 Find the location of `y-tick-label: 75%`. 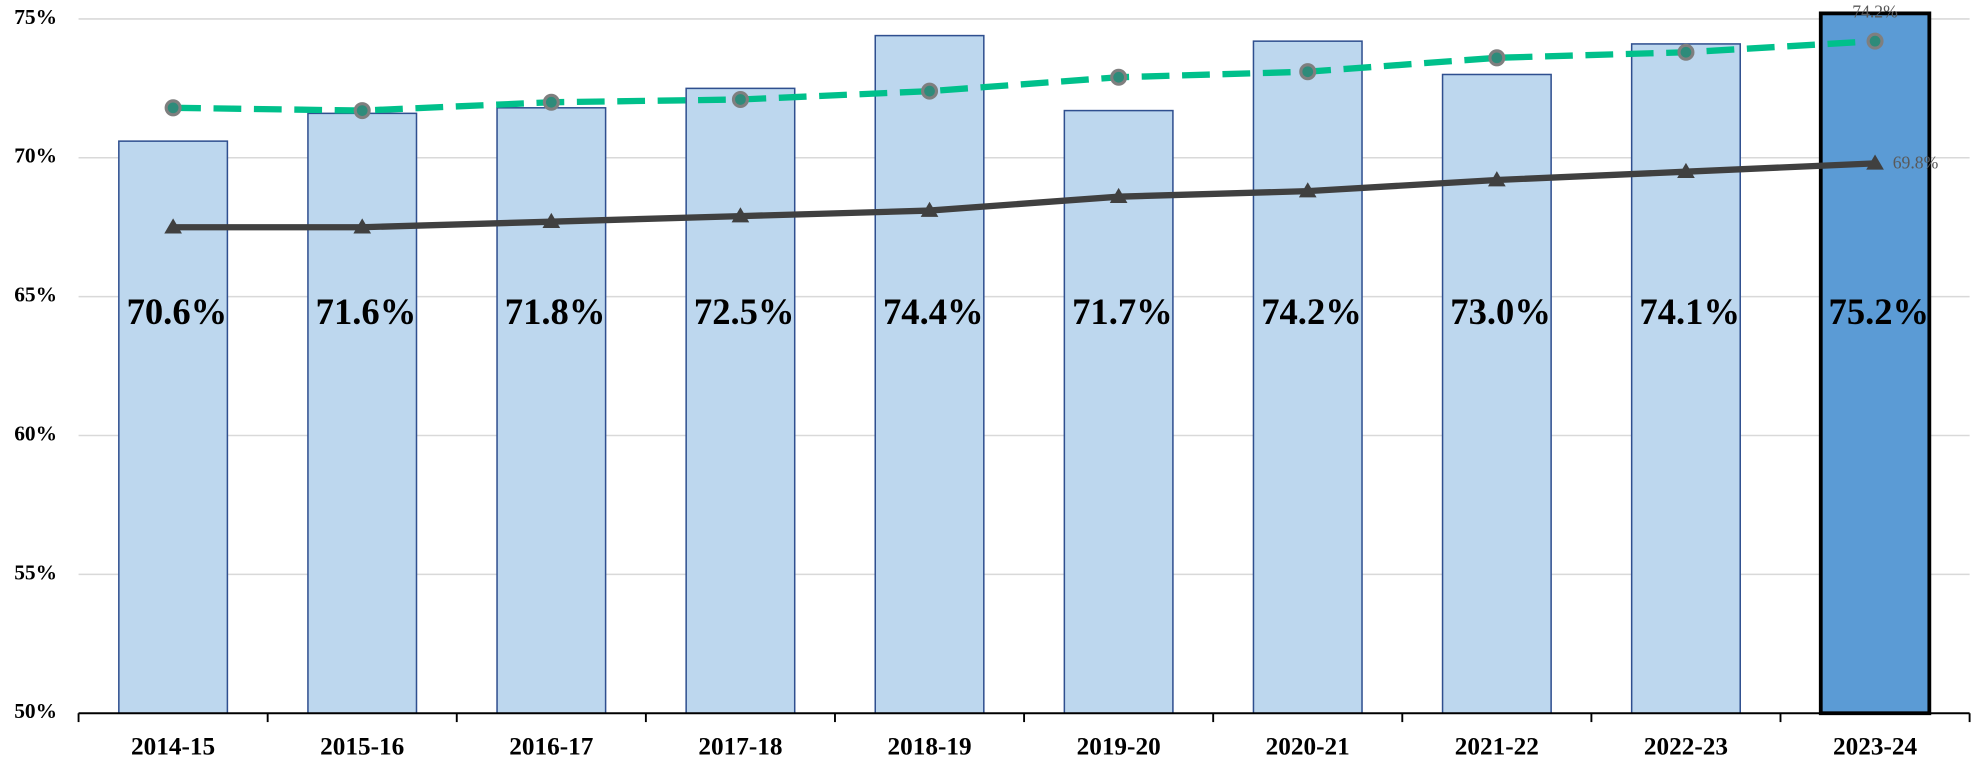

y-tick-label: 75% is located at coordinates (35, 17).